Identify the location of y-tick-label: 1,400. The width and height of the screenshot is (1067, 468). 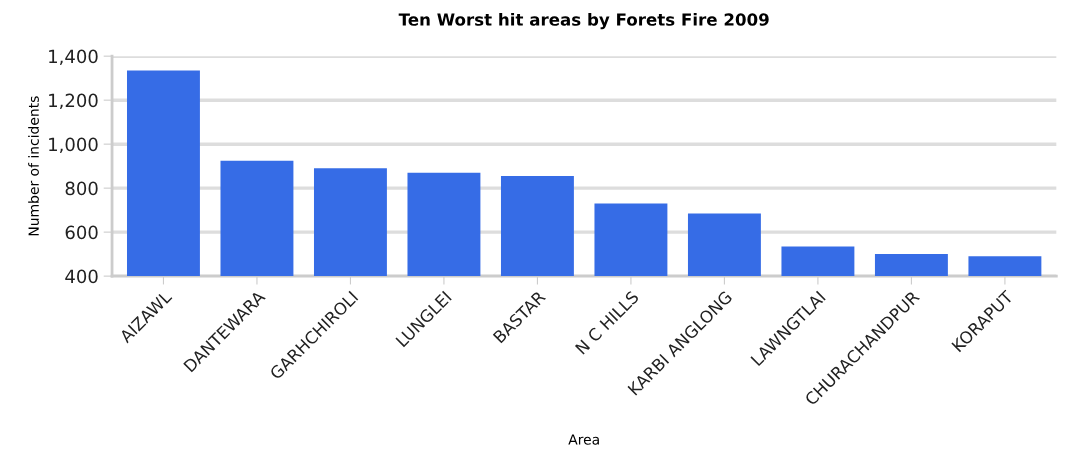
(73, 57).